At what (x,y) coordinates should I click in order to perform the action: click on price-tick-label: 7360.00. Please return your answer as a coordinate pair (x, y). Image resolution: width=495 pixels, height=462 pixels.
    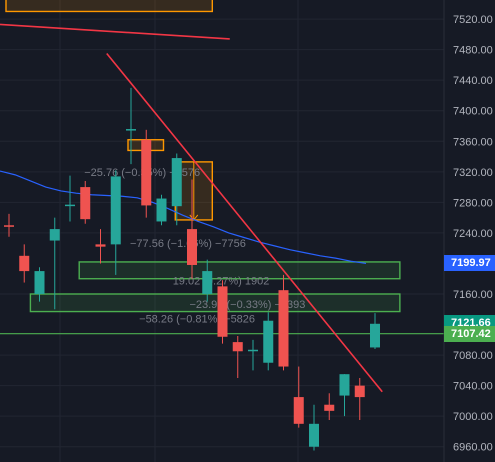
    Looking at the image, I should click on (473, 142).